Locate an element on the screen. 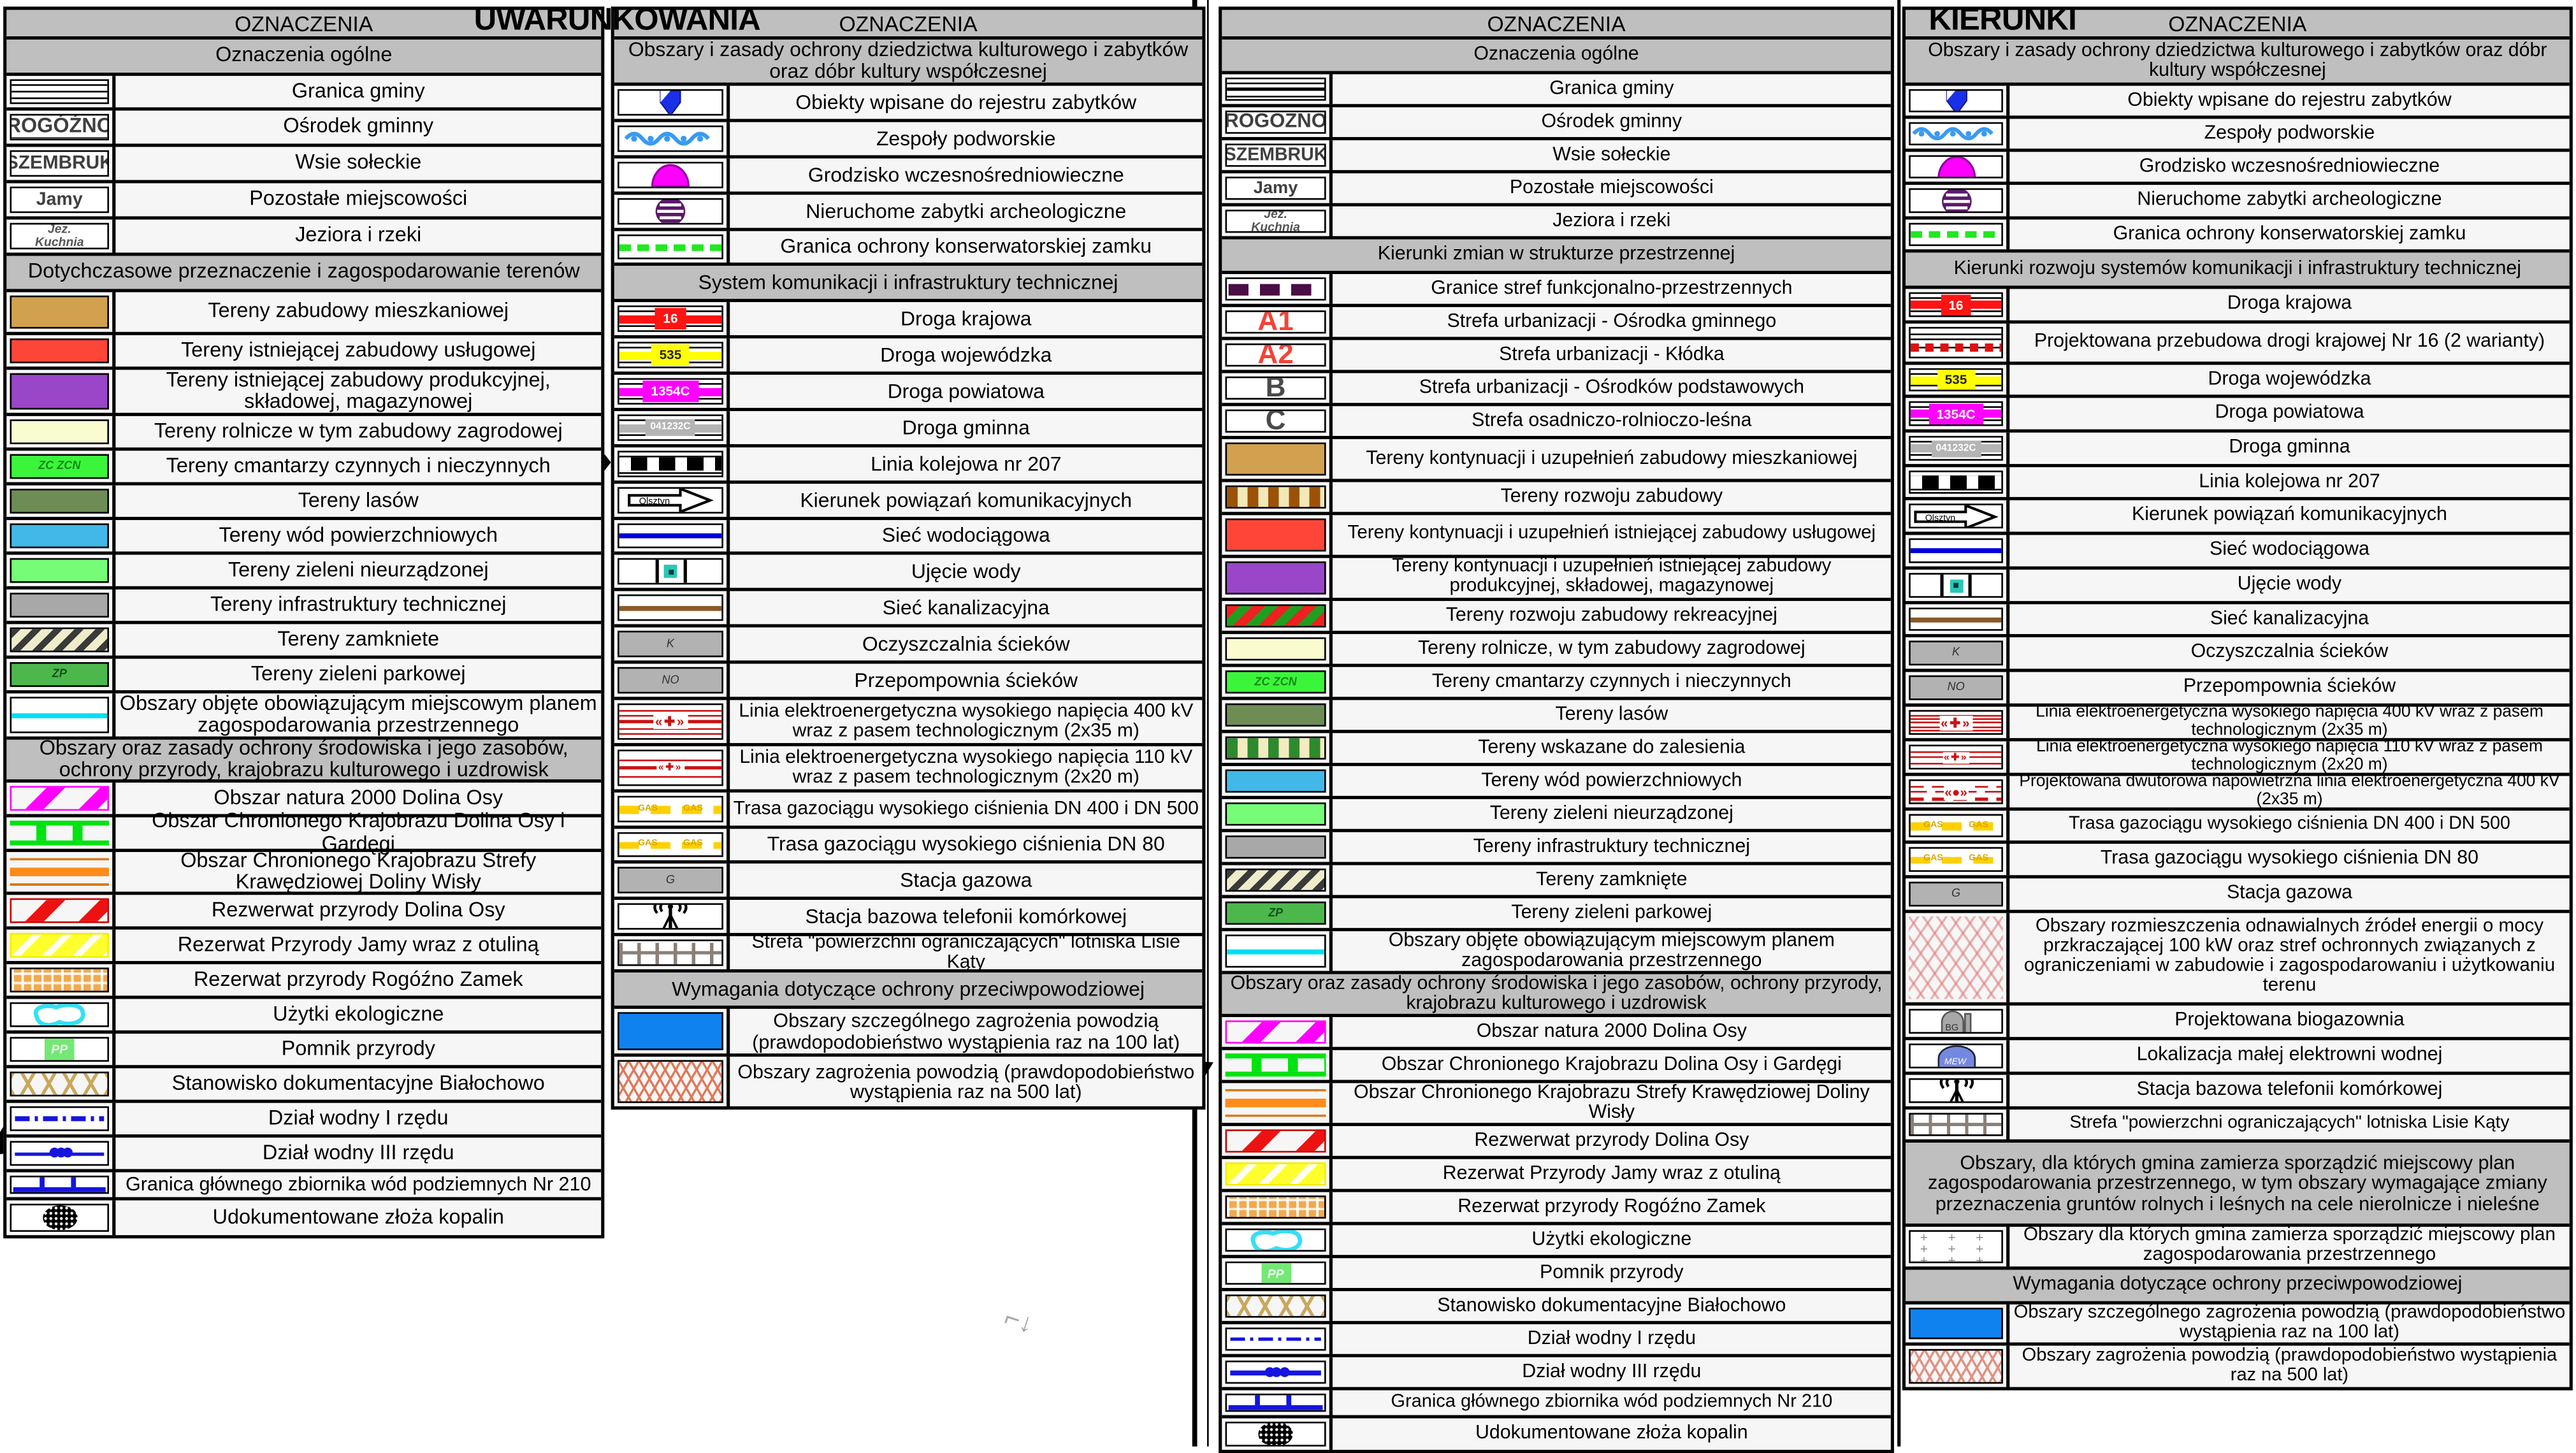  rejestr-zabytkow-icon is located at coordinates (670, 103).